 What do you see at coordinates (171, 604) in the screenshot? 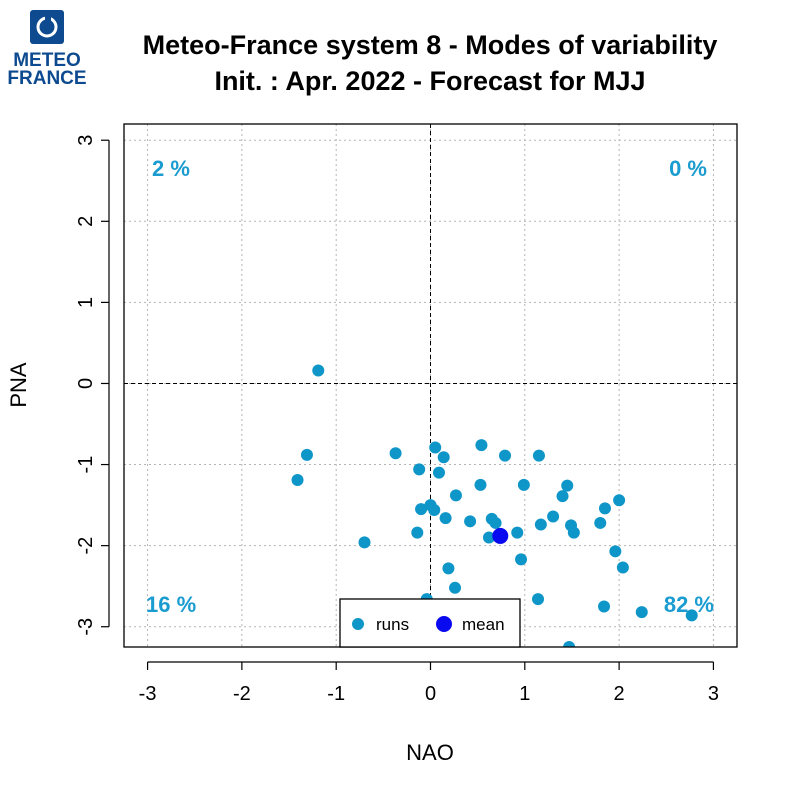
I see `quadrant-label-bottom-left: 16 %` at bounding box center [171, 604].